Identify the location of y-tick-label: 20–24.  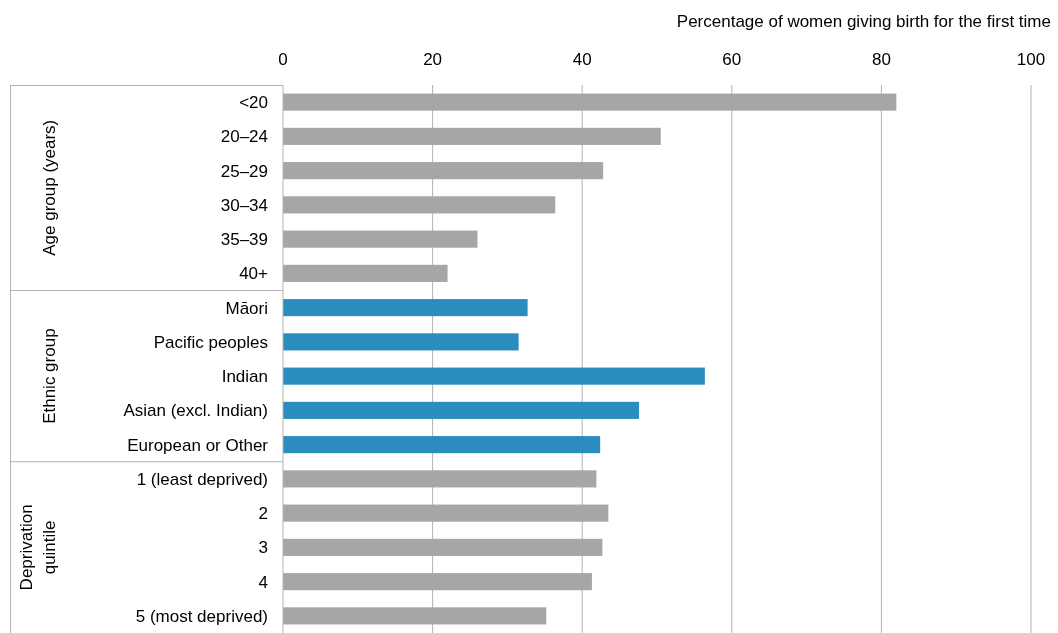
(244, 137).